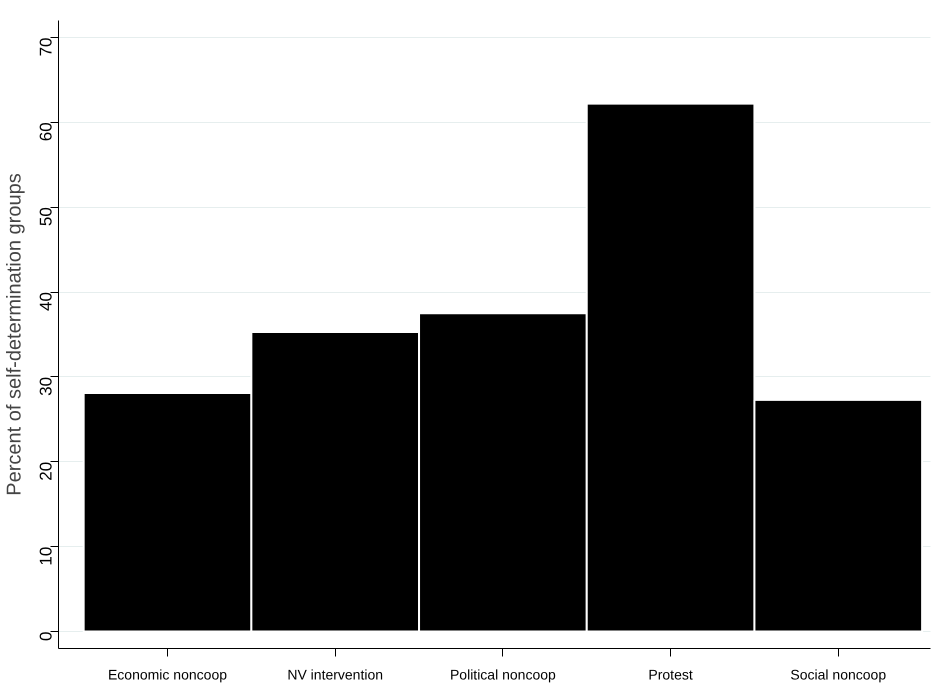  Describe the element at coordinates (503, 674) in the screenshot. I see `x-tick-label: Political noncoop` at that location.